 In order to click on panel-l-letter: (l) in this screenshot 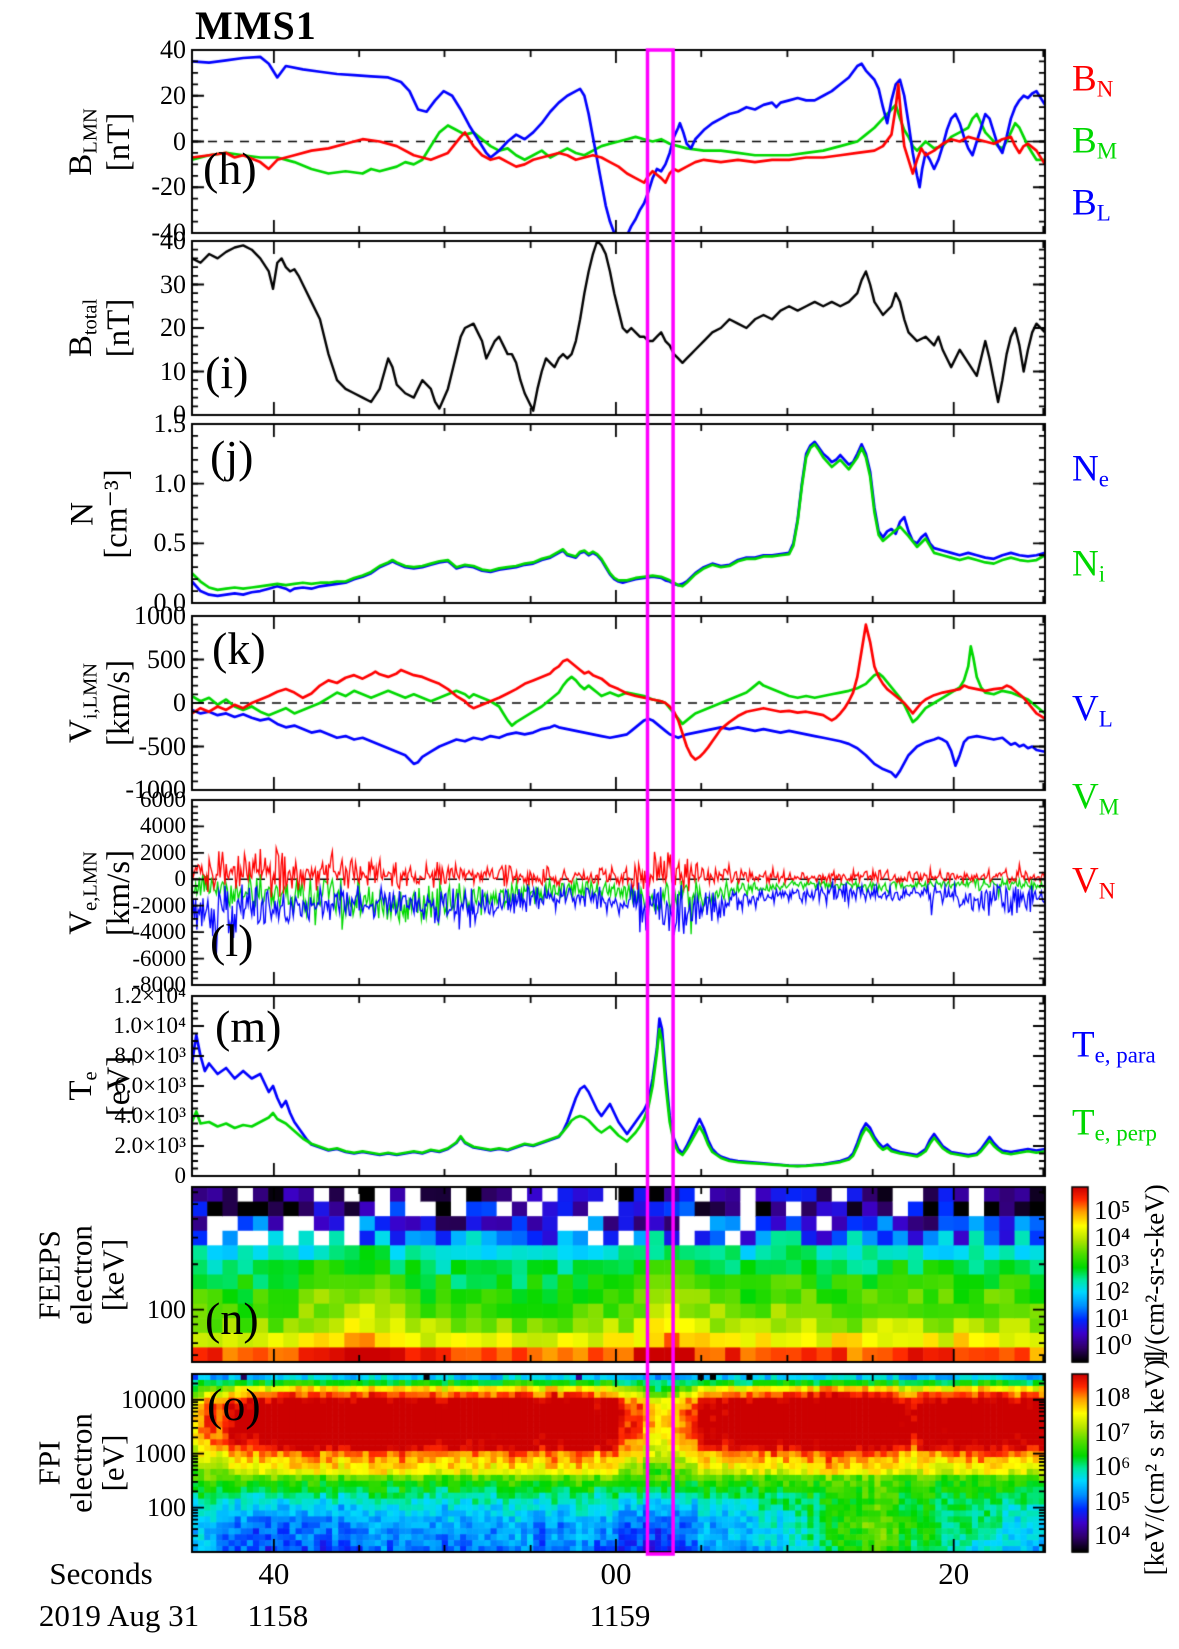, I will do `click(232, 940)`.